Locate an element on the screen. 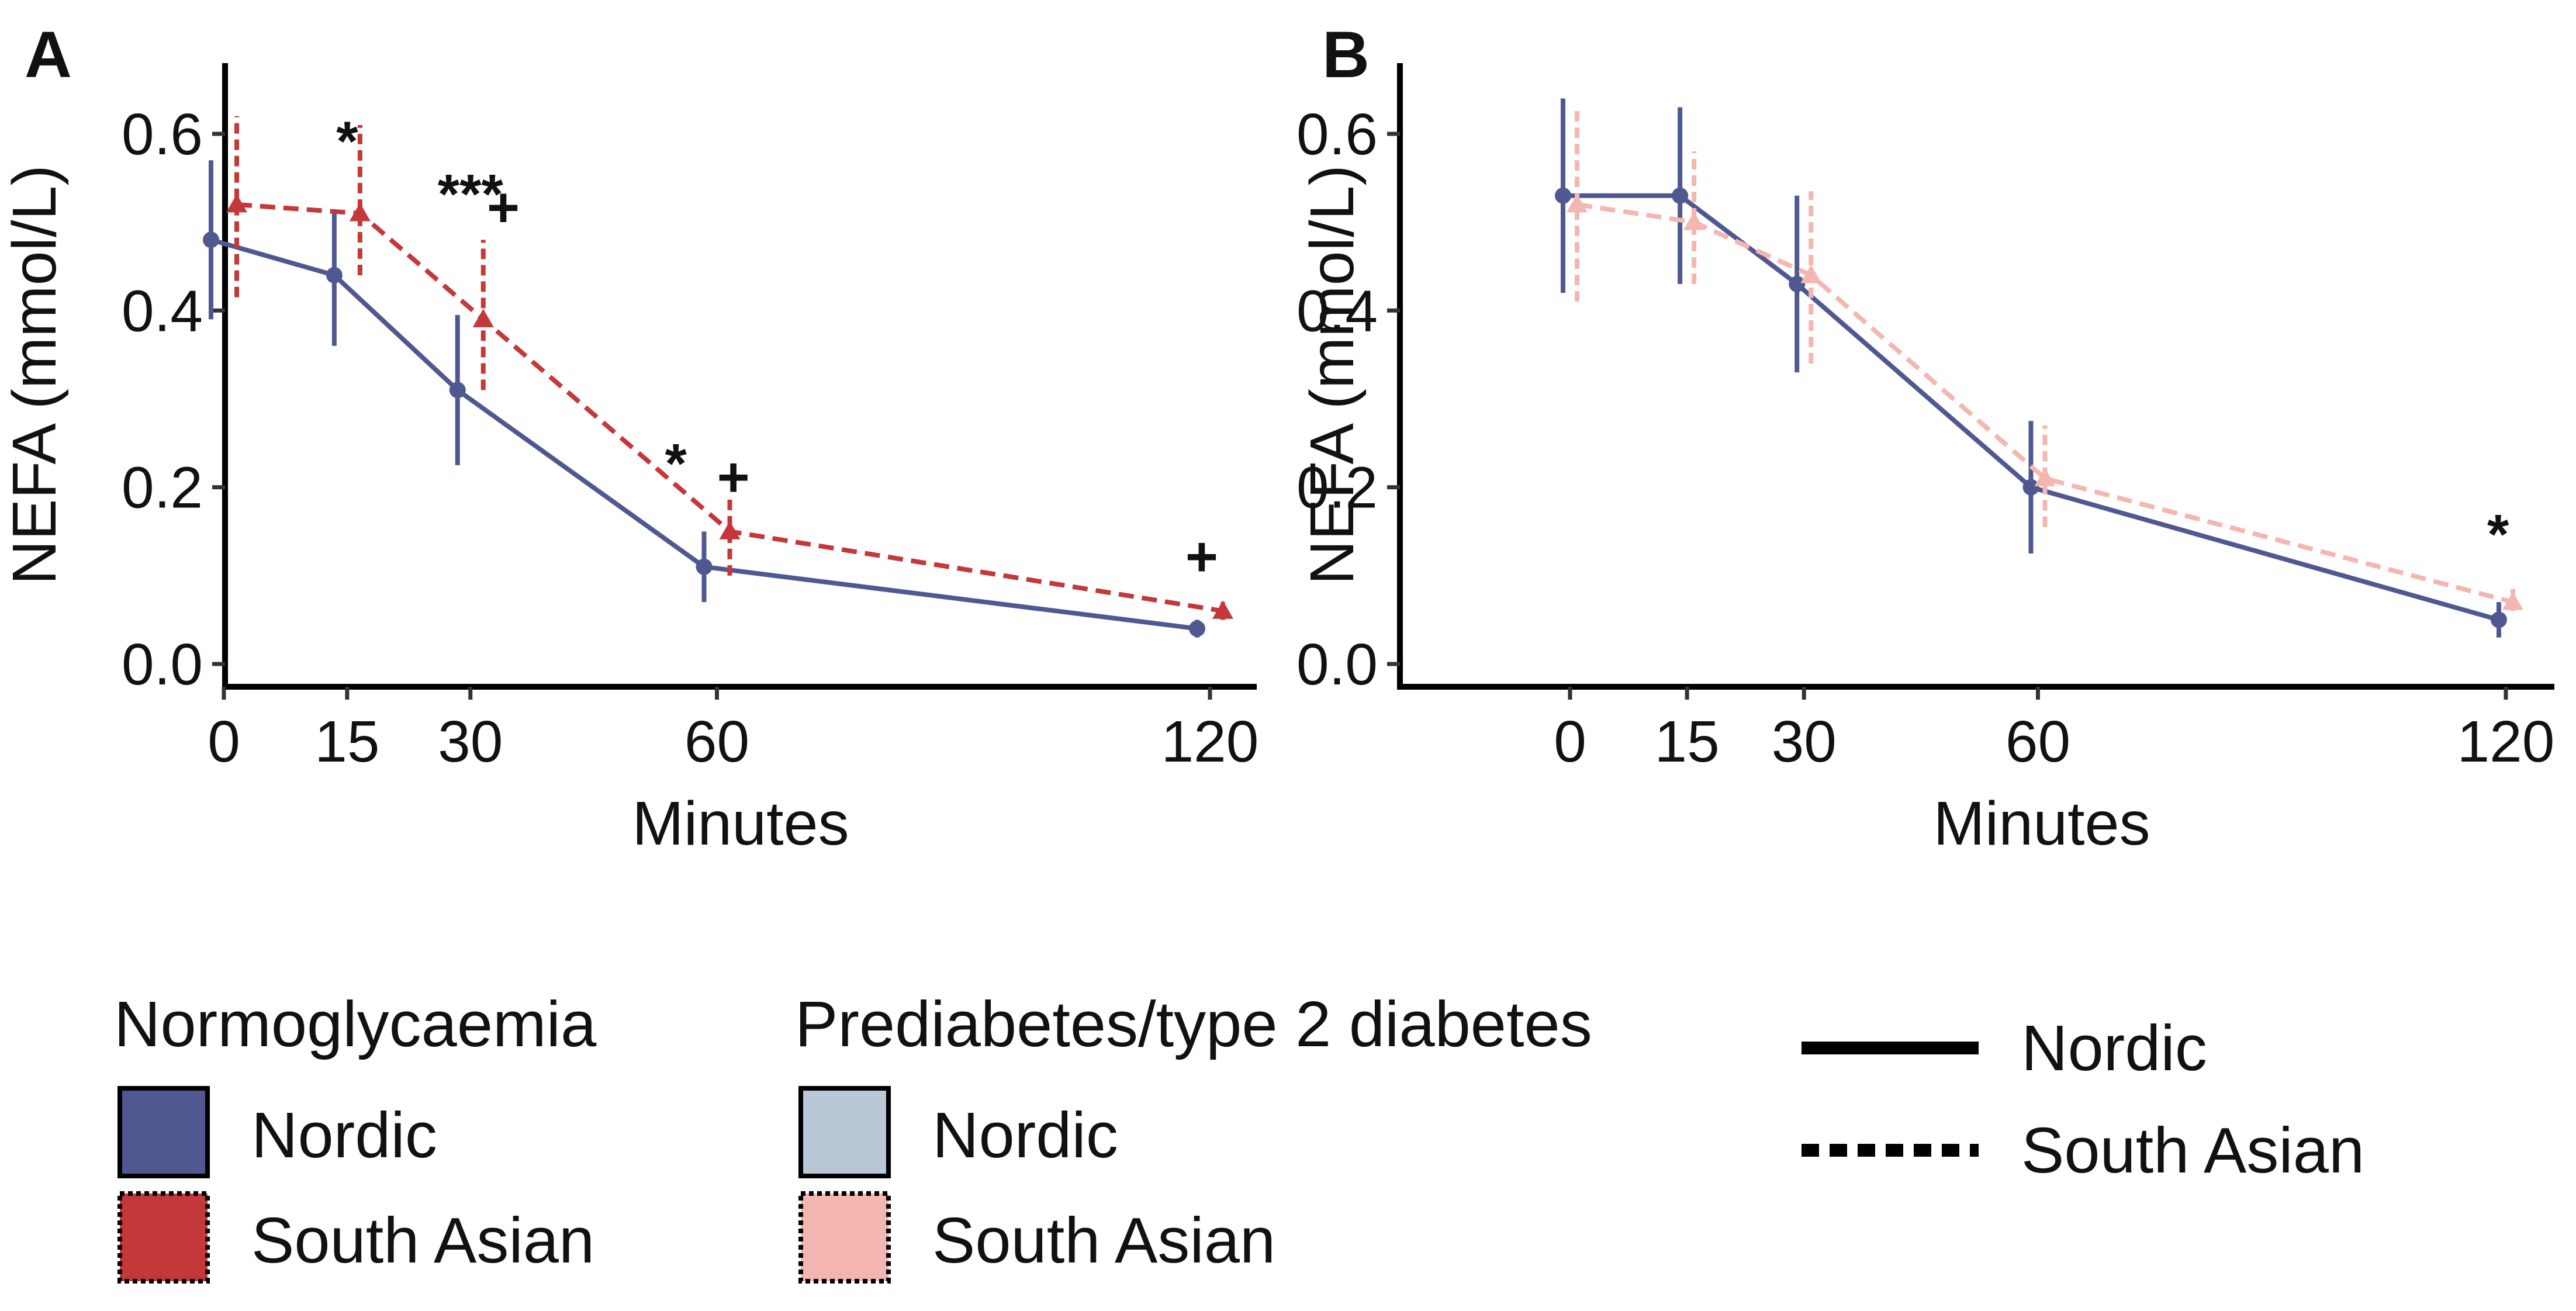 This screenshot has width=2576, height=1311. series-south-asian is located at coordinates (2045, 359).